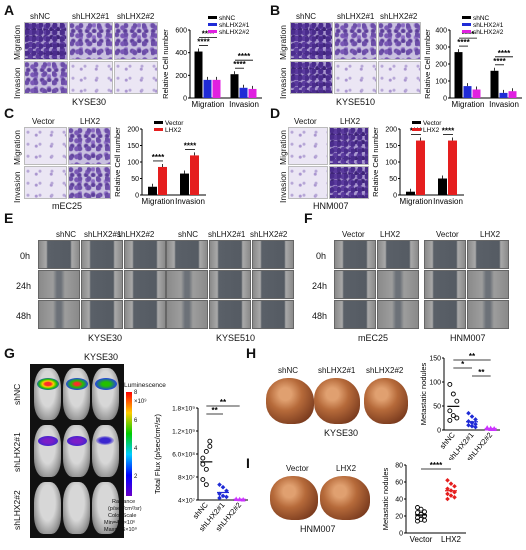 This screenshot has width=526, height=550. Describe the element at coordinates (227, 18) in the screenshot. I see `legend-label: shNC` at that location.